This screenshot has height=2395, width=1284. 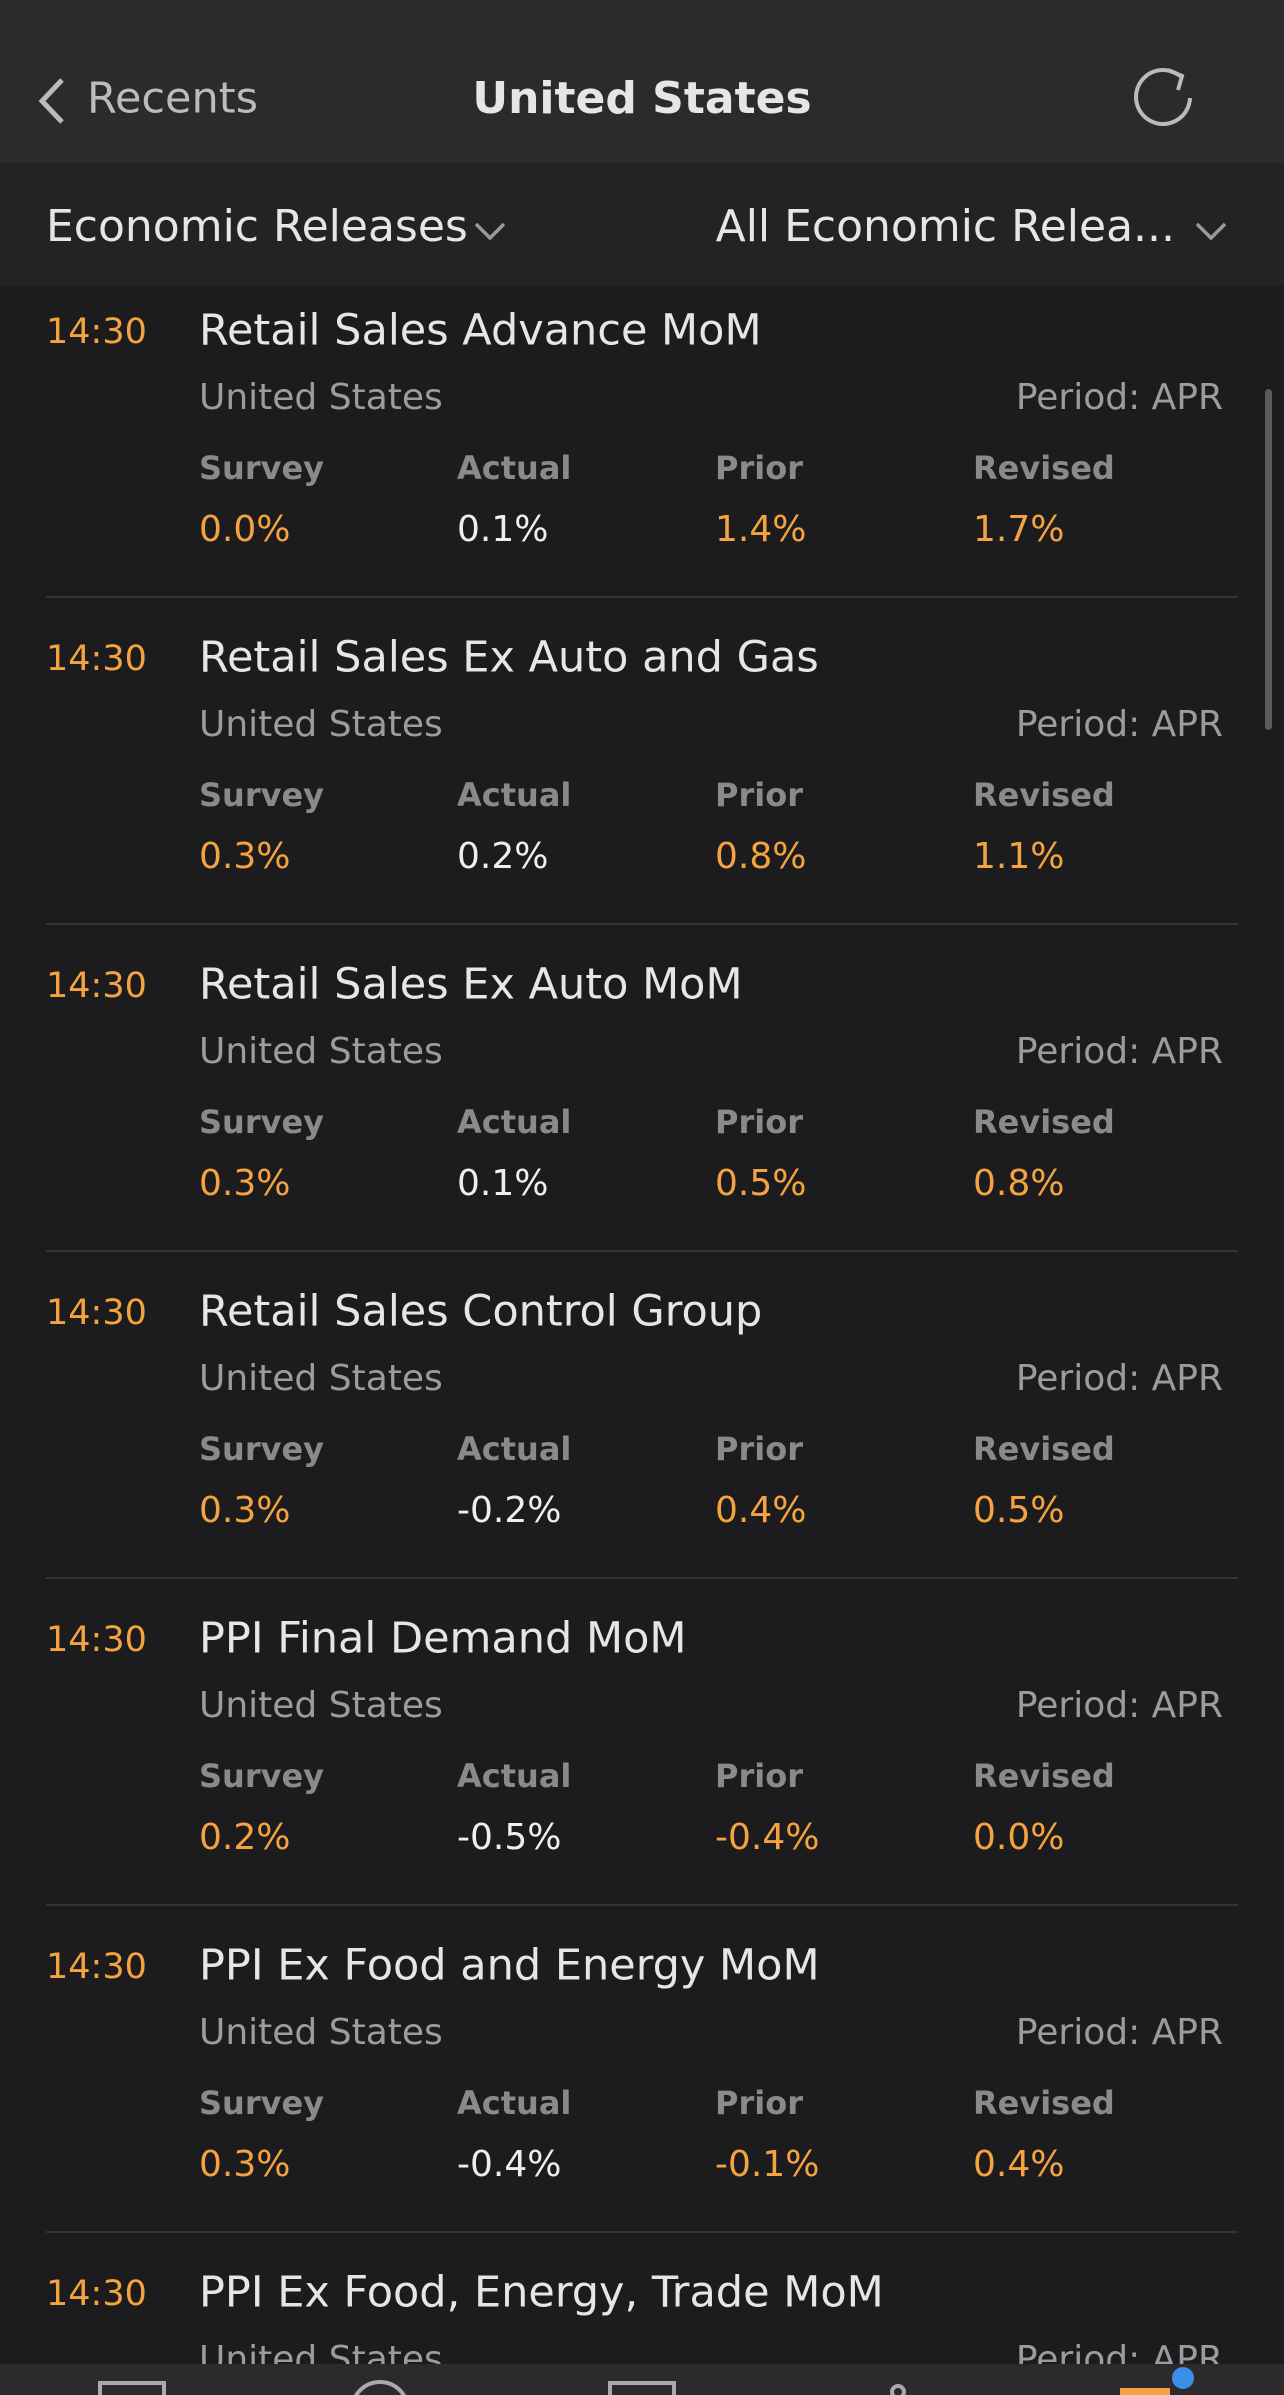 I want to click on release-value: -0.5%, so click(x=509, y=1837).